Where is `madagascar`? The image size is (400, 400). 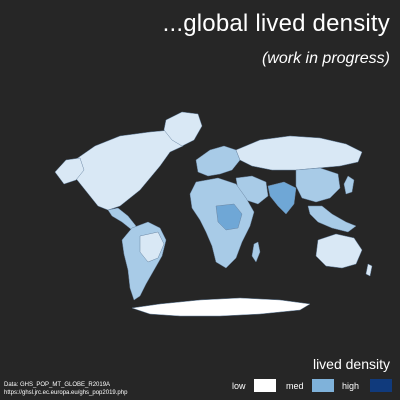
madagascar is located at coordinates (256, 252).